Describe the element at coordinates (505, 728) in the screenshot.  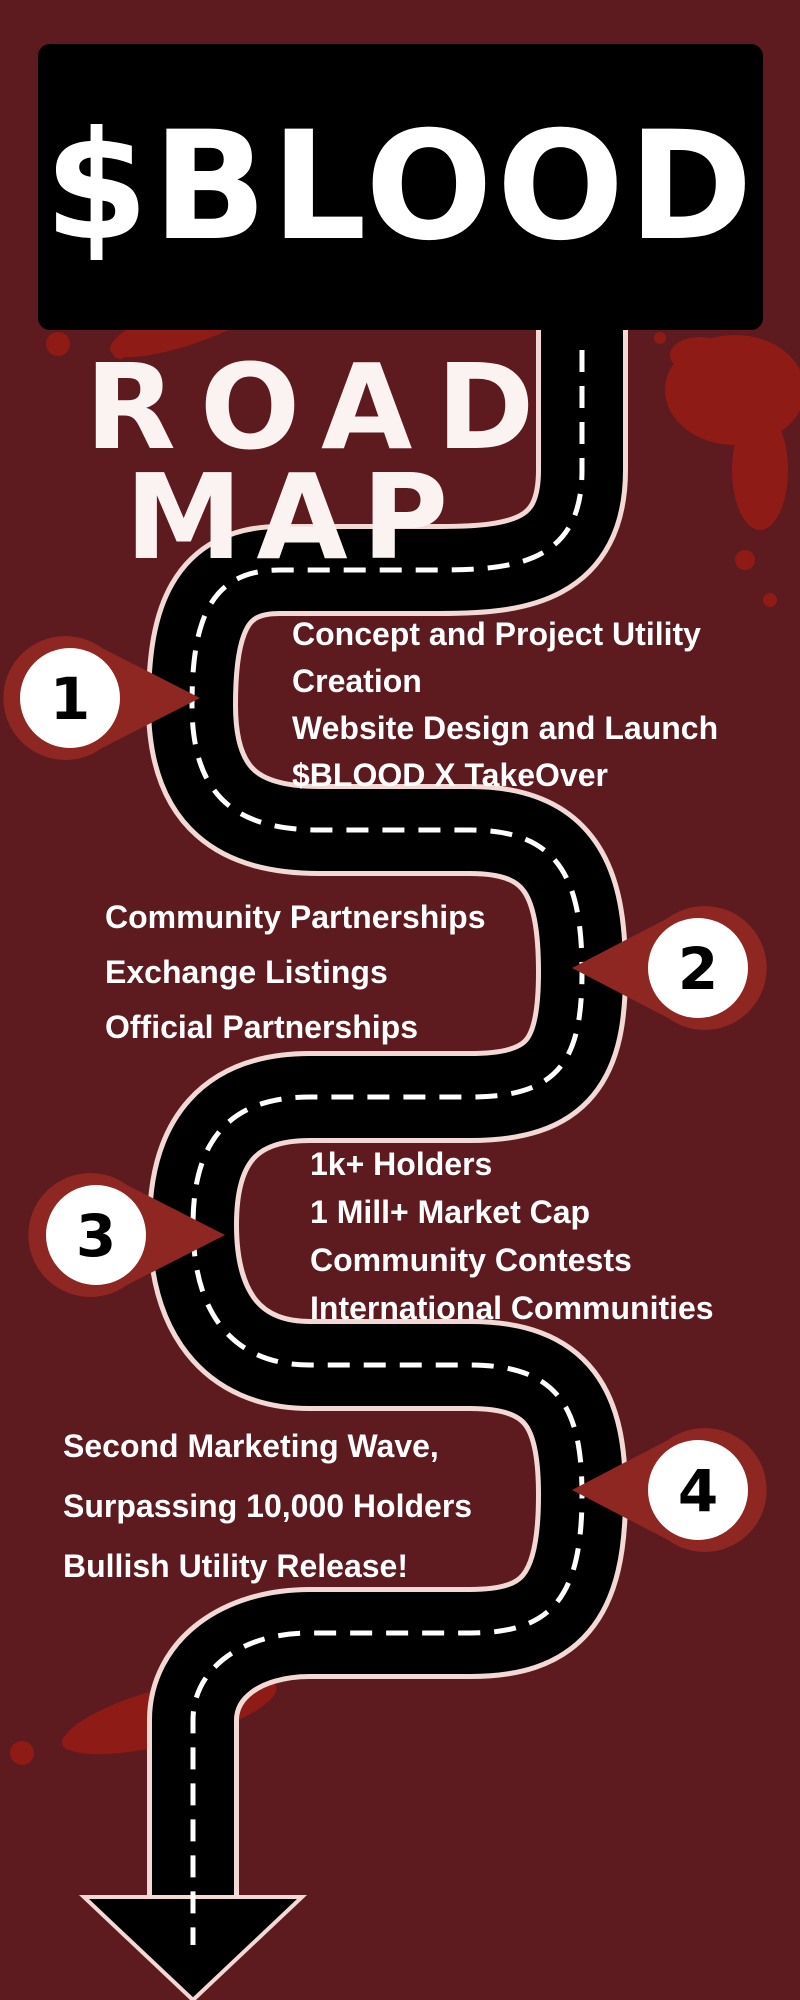
I see `milestone-1-item: Website Design and Launch` at that location.